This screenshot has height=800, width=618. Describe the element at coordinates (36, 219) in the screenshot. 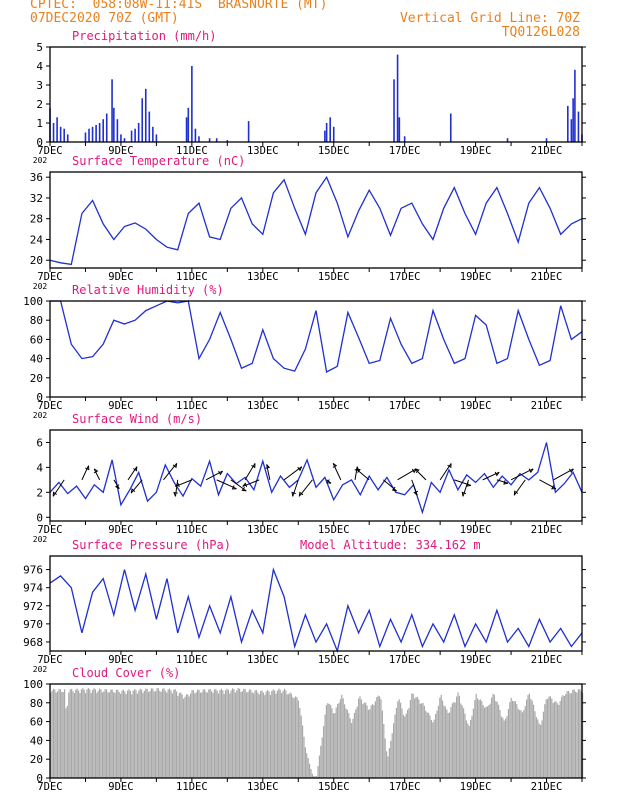

I see `y-tick-label: 28` at that location.